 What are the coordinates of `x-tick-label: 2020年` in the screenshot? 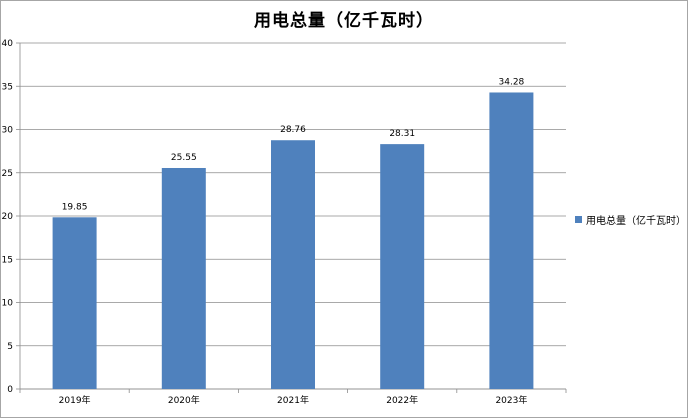 It's located at (184, 400).